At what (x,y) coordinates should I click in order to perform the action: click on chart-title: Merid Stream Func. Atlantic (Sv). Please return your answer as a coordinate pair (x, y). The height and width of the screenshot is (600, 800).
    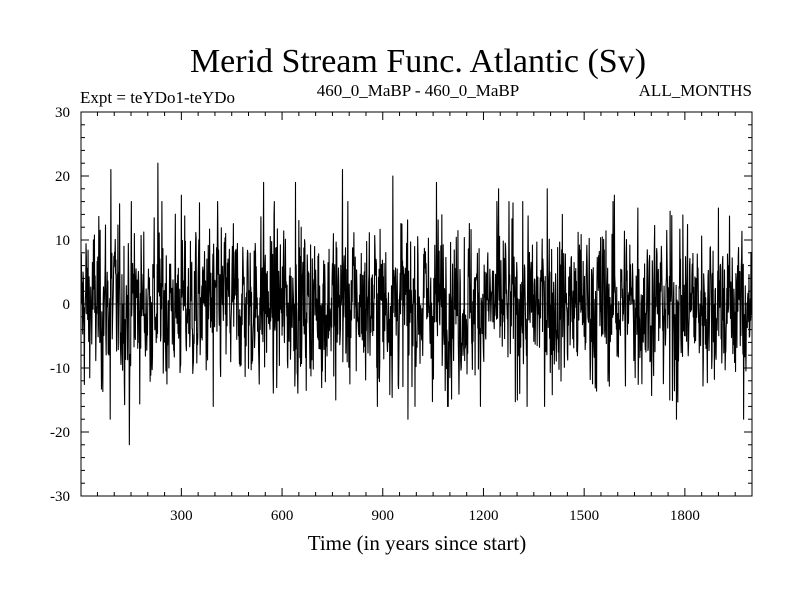
    Looking at the image, I should click on (418, 61).